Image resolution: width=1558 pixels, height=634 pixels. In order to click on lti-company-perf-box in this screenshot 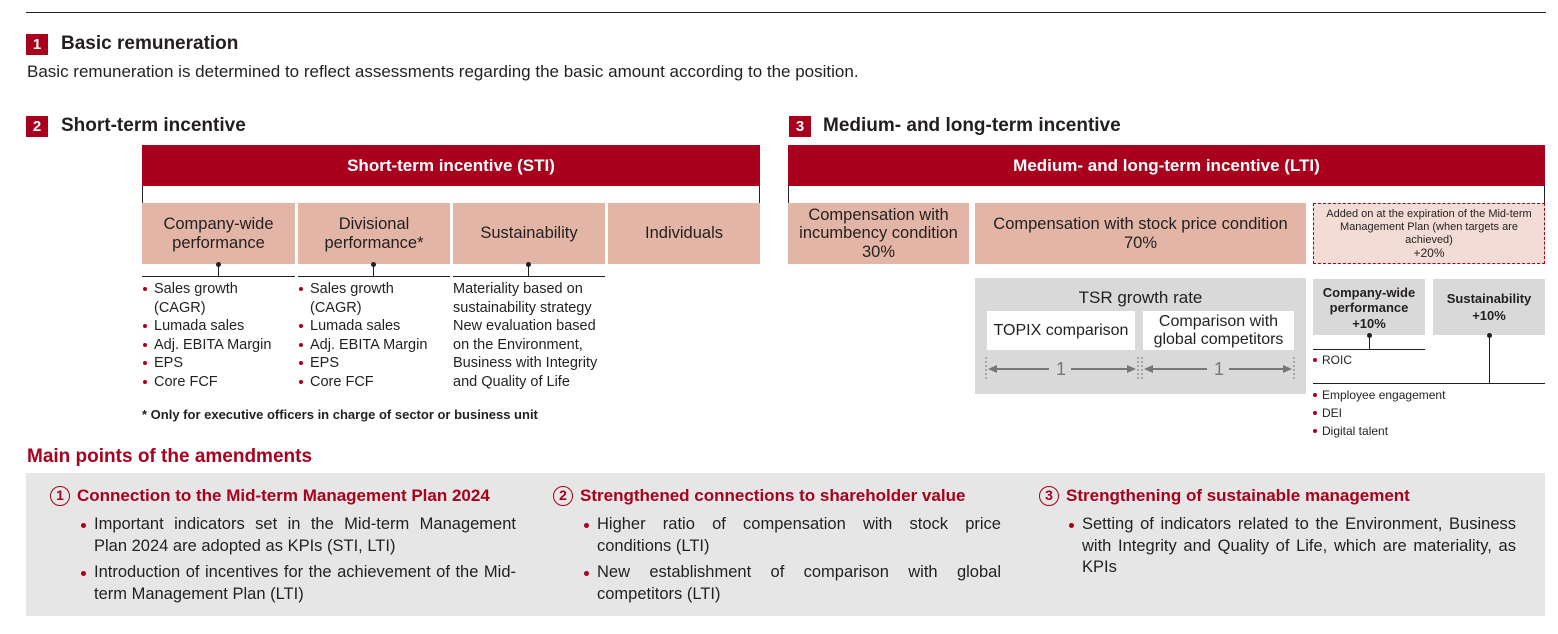, I will do `click(1369, 307)`.